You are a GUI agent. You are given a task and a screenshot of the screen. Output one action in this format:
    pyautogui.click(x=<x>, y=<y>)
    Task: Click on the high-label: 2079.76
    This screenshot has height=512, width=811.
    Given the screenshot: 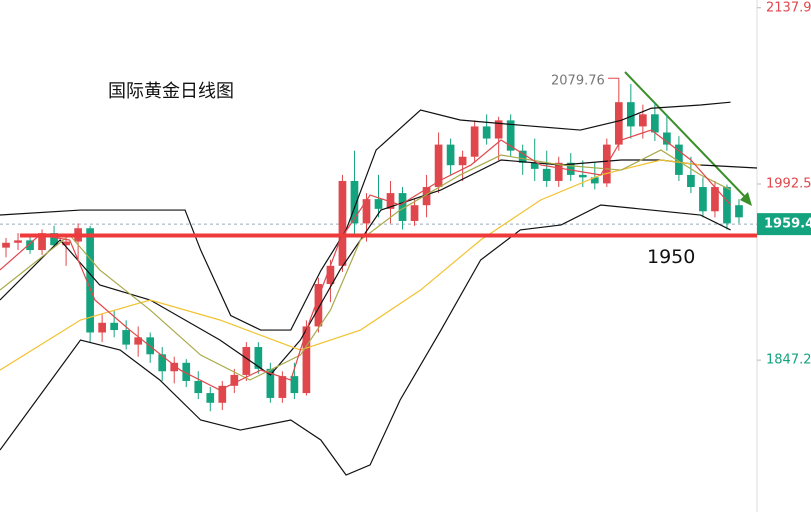 What is the action you would take?
    pyautogui.click(x=578, y=81)
    